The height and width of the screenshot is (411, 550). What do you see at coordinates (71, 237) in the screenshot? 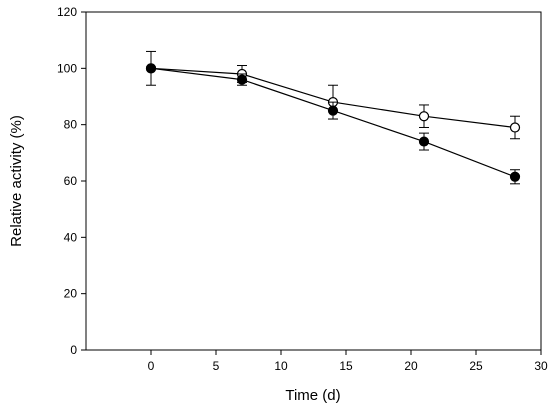
I see `y-tick-label: 40` at bounding box center [71, 237].